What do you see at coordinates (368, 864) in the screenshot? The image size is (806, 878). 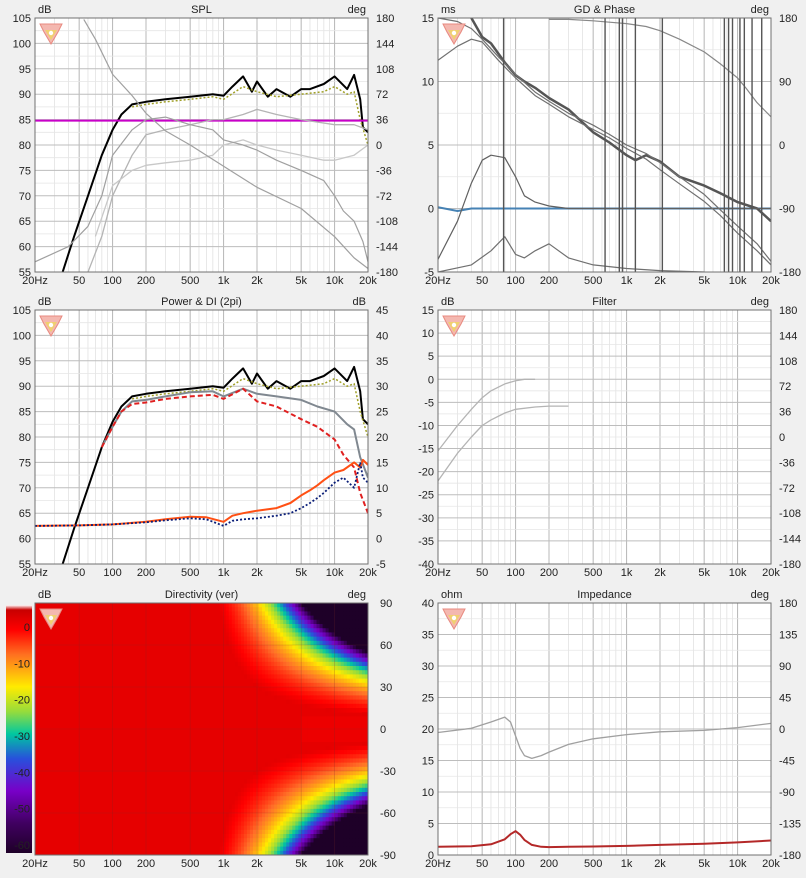 I see `x-tick-label: 20k` at bounding box center [368, 864].